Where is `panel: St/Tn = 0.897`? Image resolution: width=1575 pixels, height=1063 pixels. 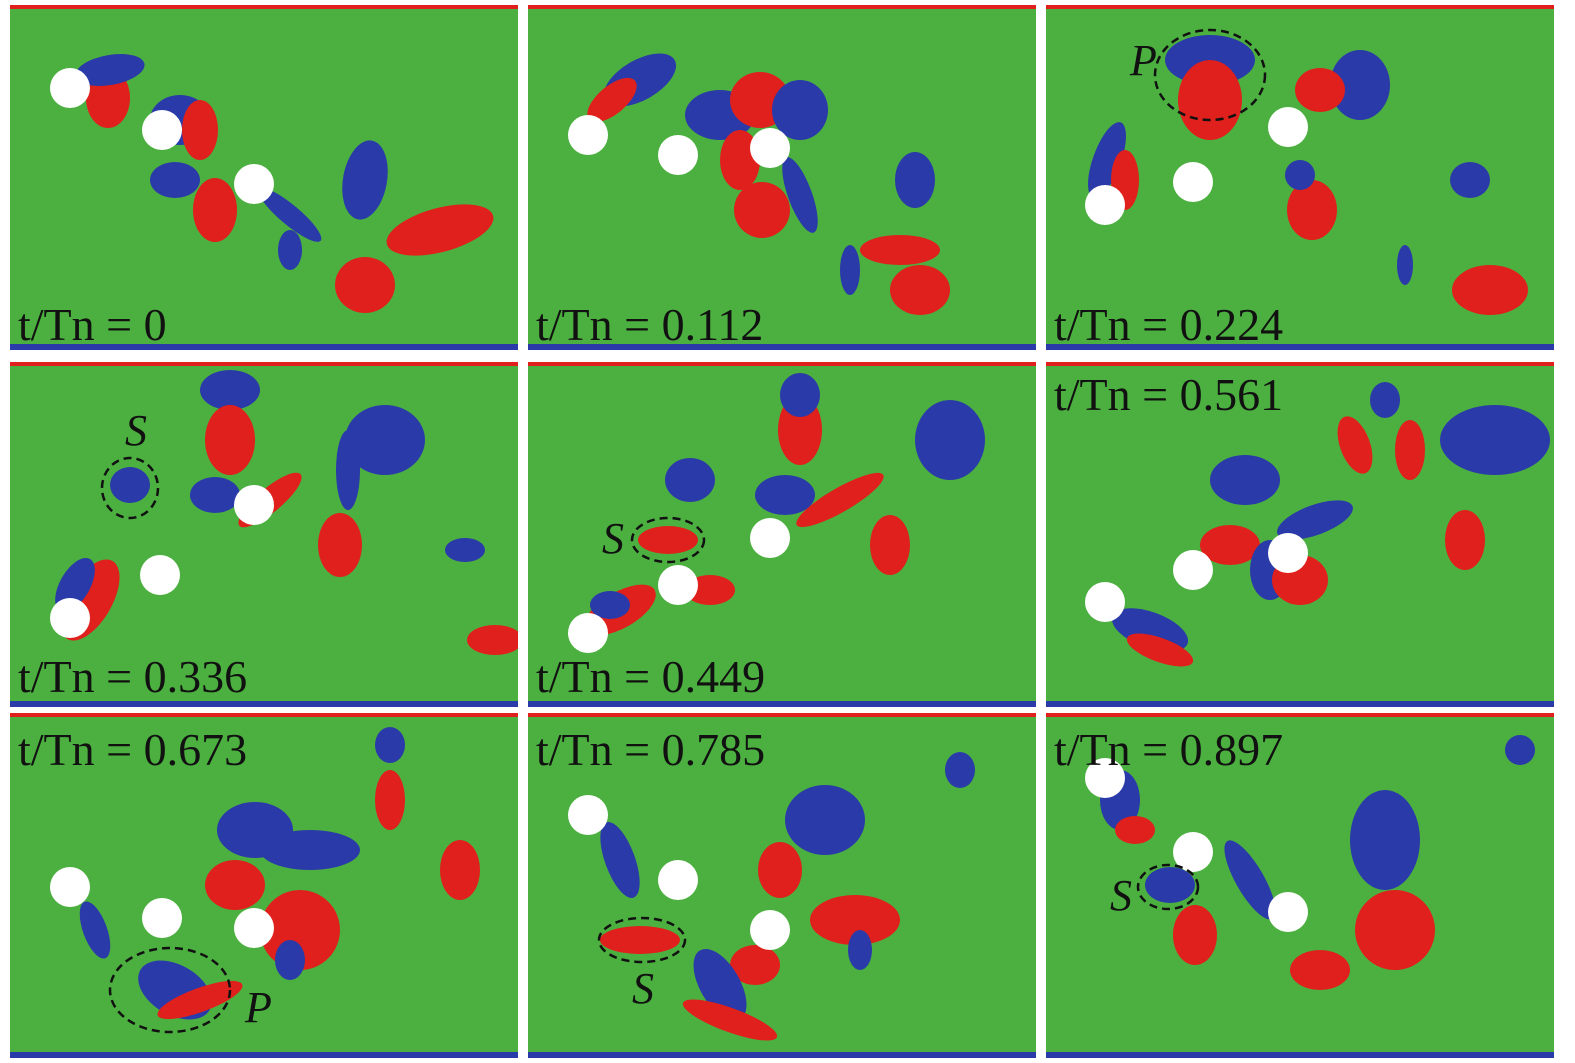
panel: St/Tn = 0.897 is located at coordinates (1300, 885).